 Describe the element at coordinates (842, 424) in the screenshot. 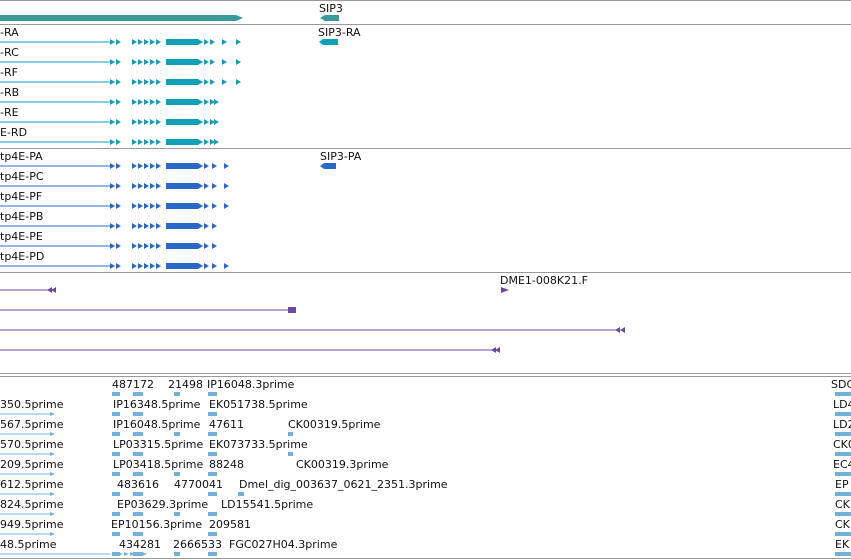

I see `est-label: LD2` at that location.